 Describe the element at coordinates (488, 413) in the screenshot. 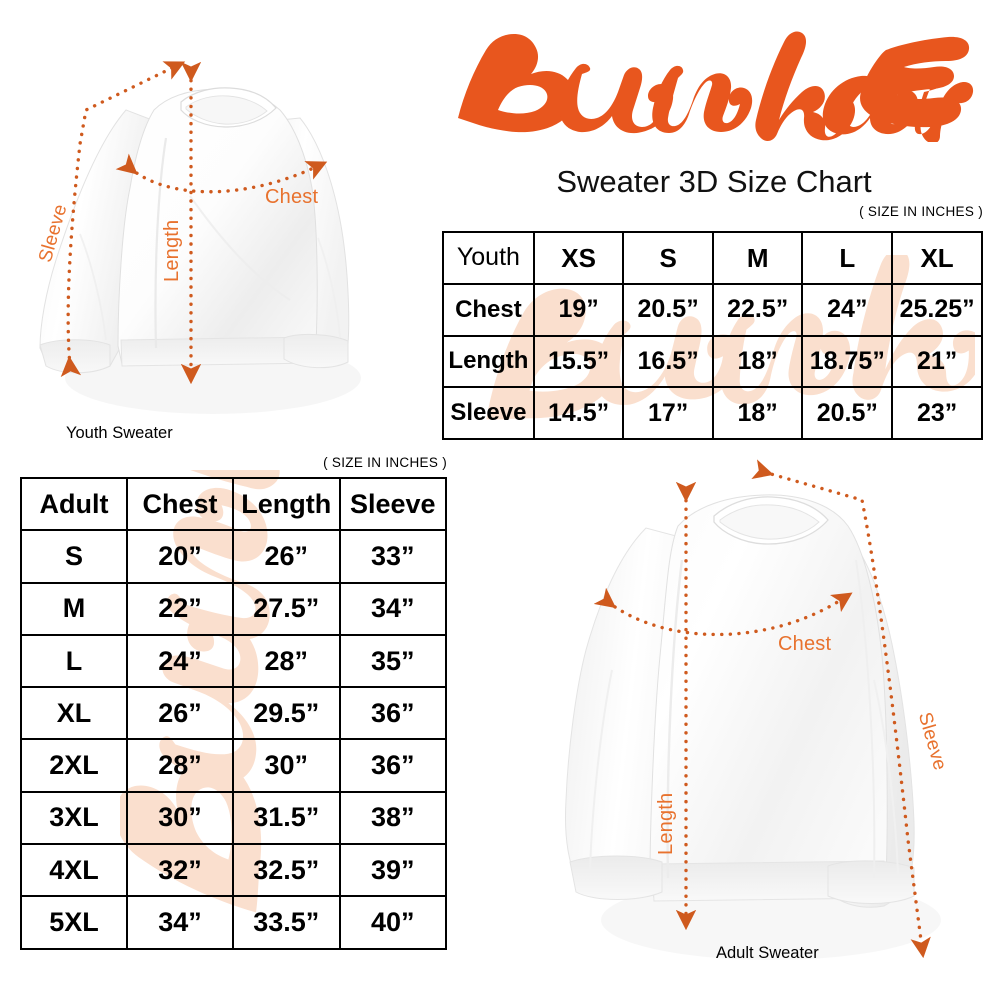

I see `youth-row-label-sleeve: Sleeve` at that location.